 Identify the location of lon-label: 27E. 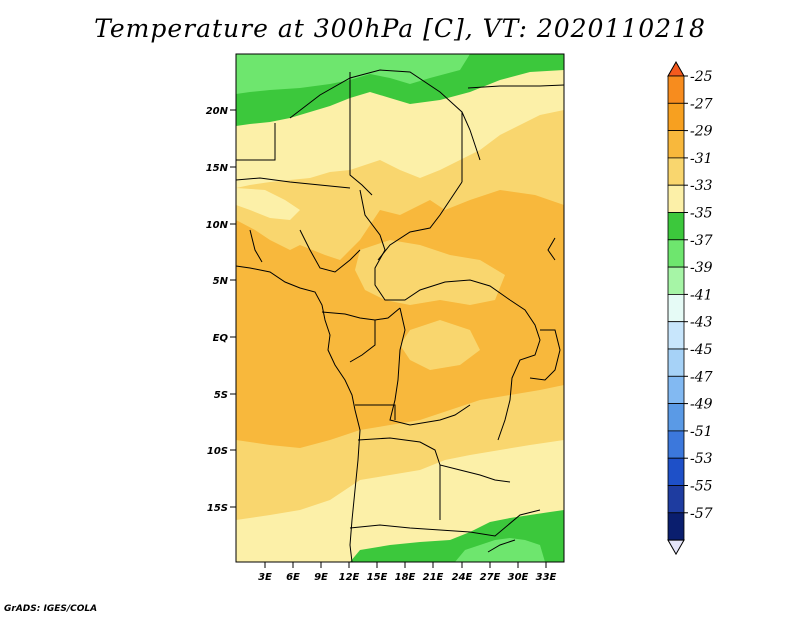
(490, 577).